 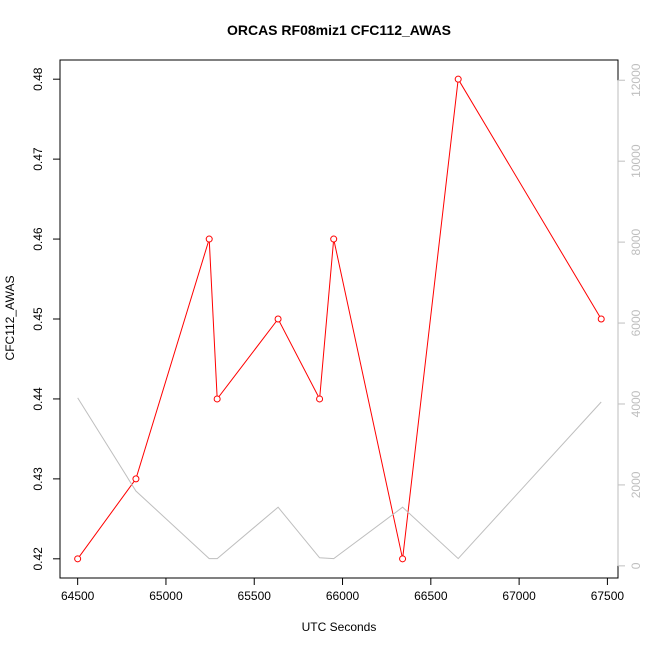 What do you see at coordinates (78, 596) in the screenshot?
I see `x-tick-label: 64500` at bounding box center [78, 596].